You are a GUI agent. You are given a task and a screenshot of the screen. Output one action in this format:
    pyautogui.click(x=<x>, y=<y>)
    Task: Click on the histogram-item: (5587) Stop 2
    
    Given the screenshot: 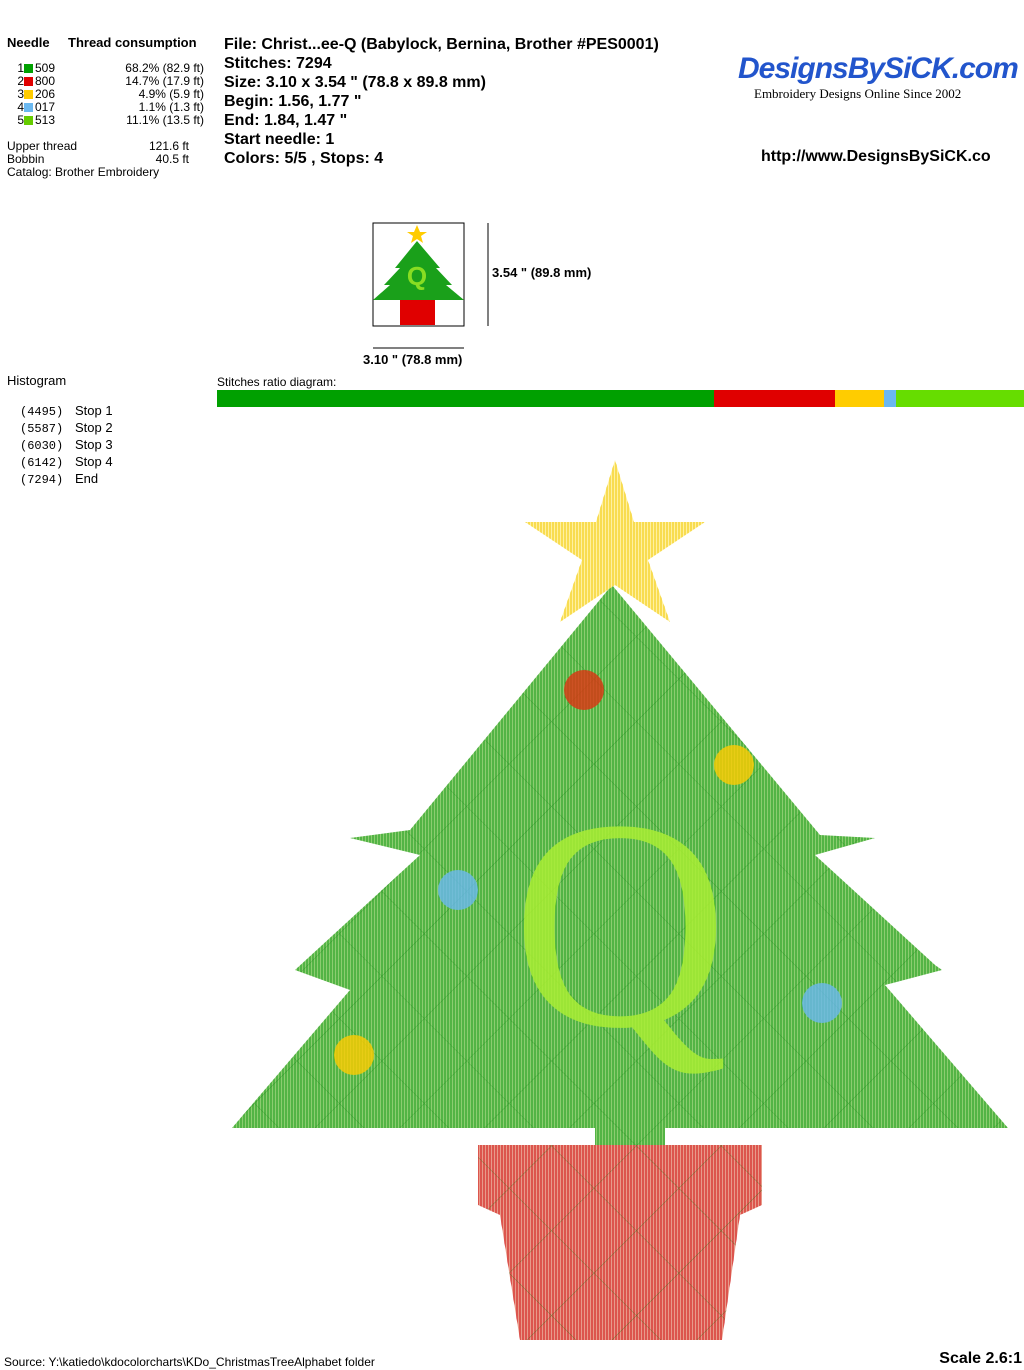 What is the action you would take?
    pyautogui.click(x=66, y=428)
    